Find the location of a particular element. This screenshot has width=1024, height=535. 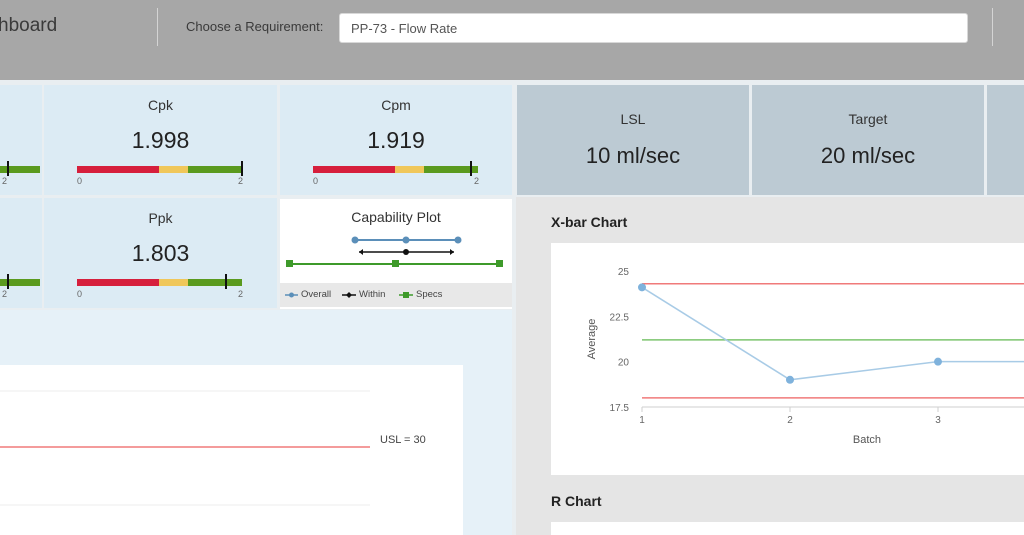

y-tick-label: 25 is located at coordinates (624, 272).